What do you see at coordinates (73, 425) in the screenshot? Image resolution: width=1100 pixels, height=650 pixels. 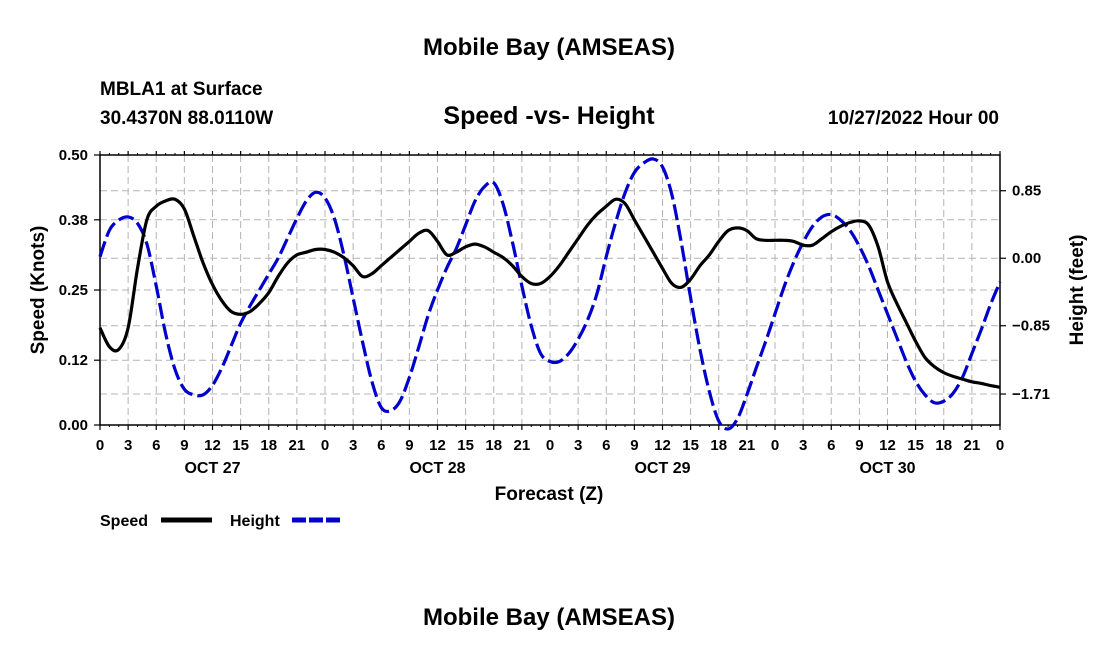 I see `y-tick-label: 0.00` at bounding box center [73, 425].